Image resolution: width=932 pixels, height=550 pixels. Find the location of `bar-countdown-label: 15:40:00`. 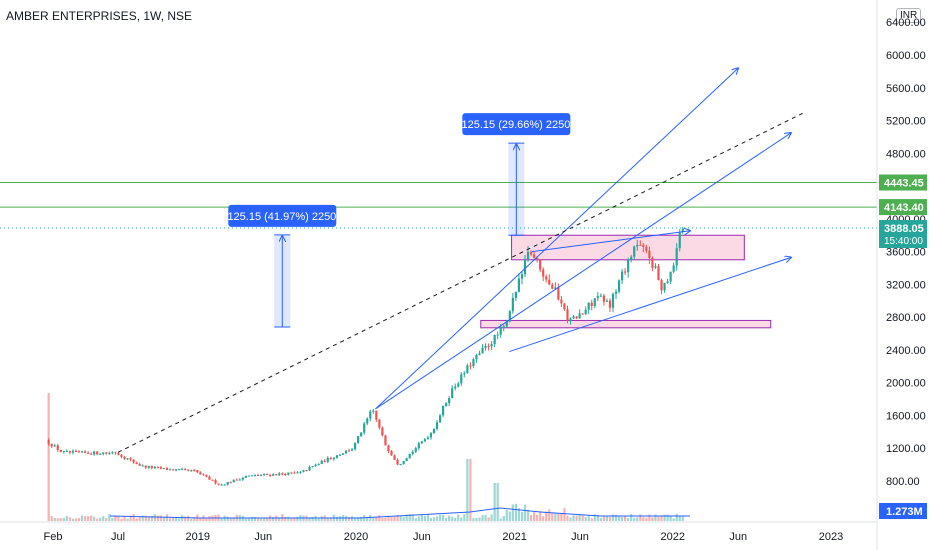

bar-countdown-label: 15:40:00 is located at coordinates (903, 241).